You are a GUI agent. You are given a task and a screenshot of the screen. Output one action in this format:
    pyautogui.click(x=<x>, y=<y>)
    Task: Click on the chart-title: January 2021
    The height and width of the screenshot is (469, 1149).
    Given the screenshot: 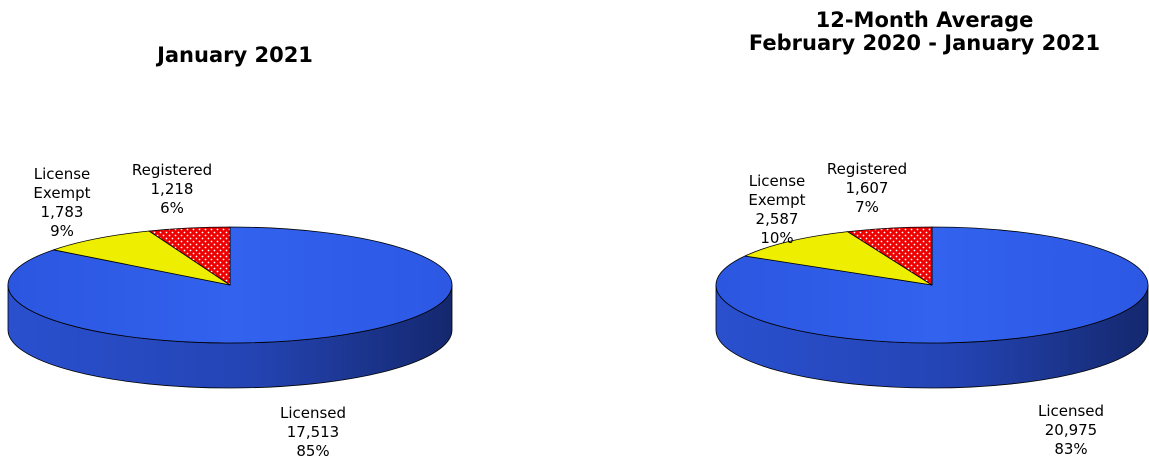 What is the action you would take?
    pyautogui.click(x=235, y=55)
    